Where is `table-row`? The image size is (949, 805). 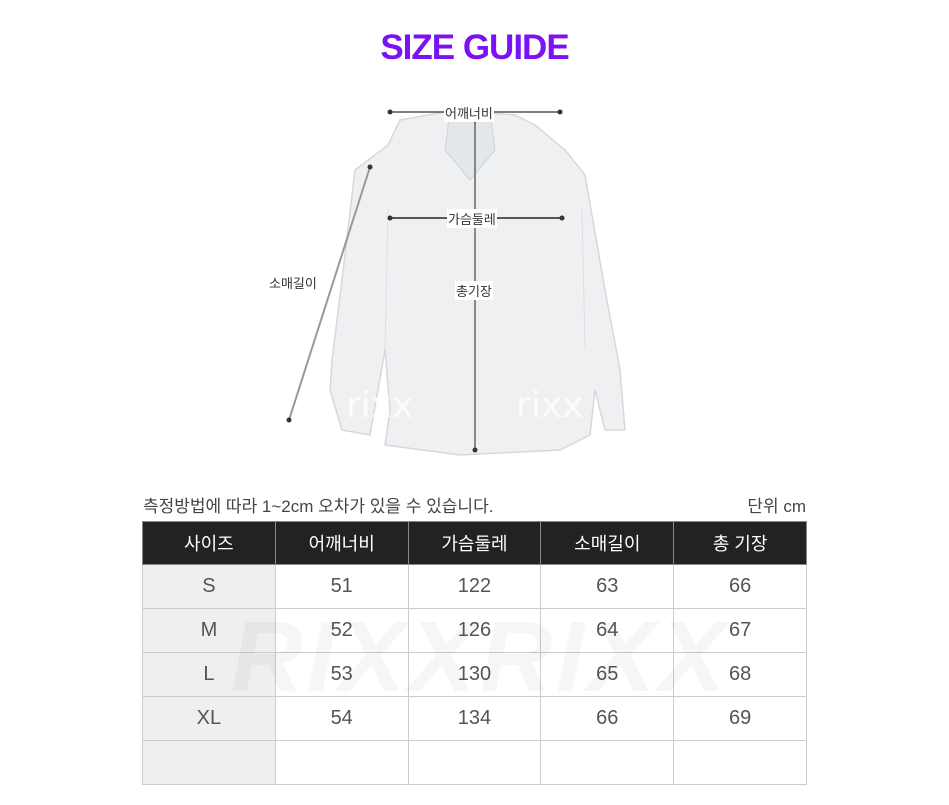 table-row is located at coordinates (474, 762).